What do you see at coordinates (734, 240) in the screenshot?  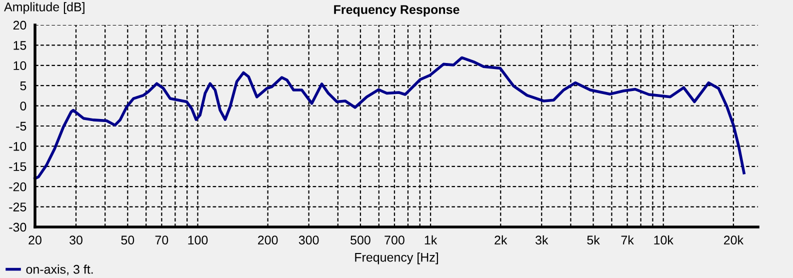 I see `x-tick-label: 20k` at bounding box center [734, 240].